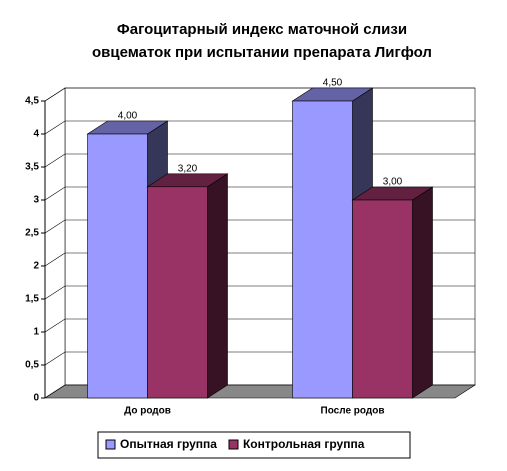 The width and height of the screenshot is (507, 471). I want to click on value-label: 3,20, so click(188, 168).